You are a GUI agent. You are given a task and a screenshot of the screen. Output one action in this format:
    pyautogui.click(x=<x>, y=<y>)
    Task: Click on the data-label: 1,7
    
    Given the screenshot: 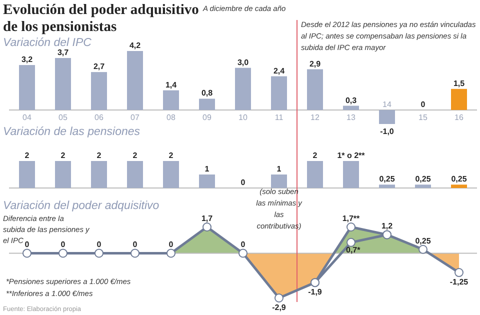 What is the action you would take?
    pyautogui.click(x=207, y=218)
    